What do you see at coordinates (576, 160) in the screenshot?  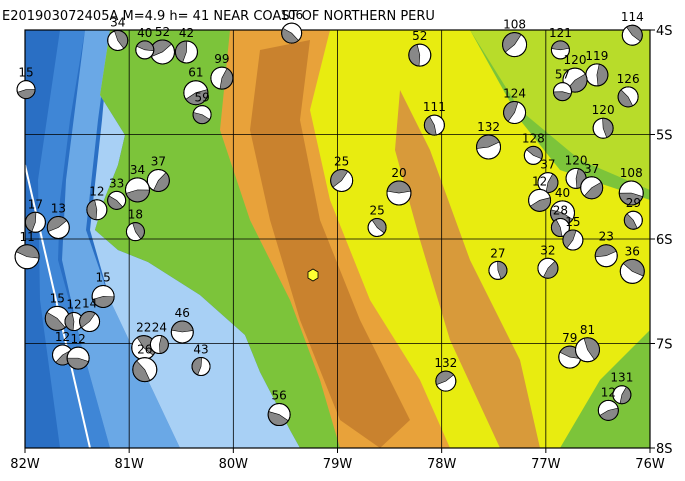 I see `depth-label: 120` at bounding box center [576, 160].